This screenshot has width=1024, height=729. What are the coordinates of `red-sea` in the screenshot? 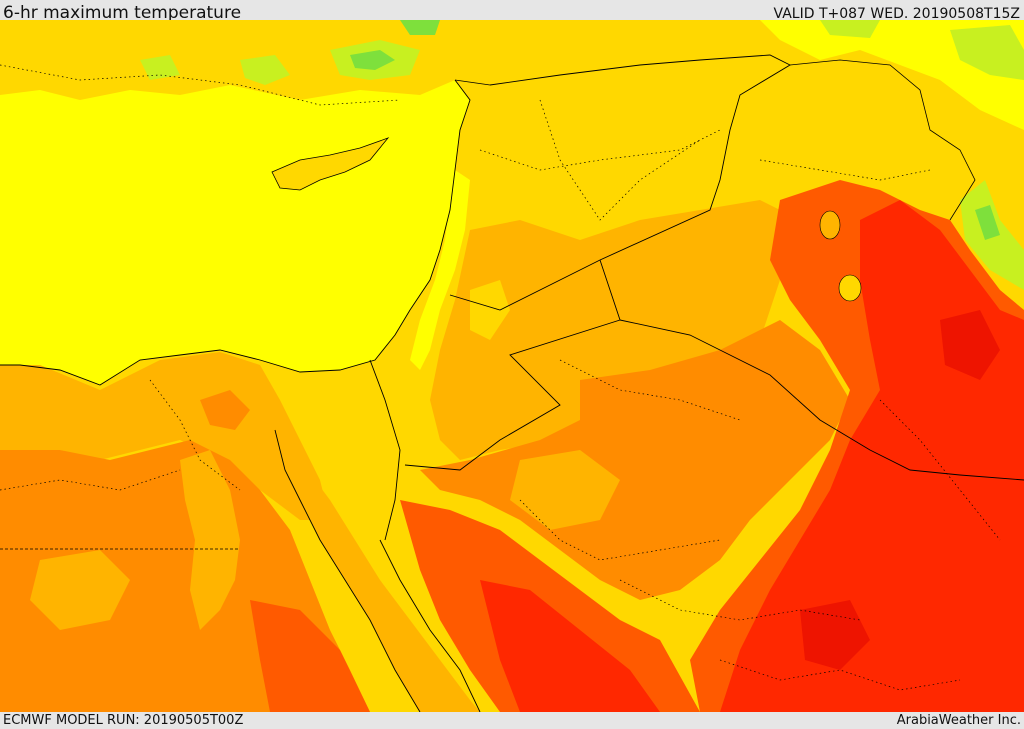 It's located at (377, 571).